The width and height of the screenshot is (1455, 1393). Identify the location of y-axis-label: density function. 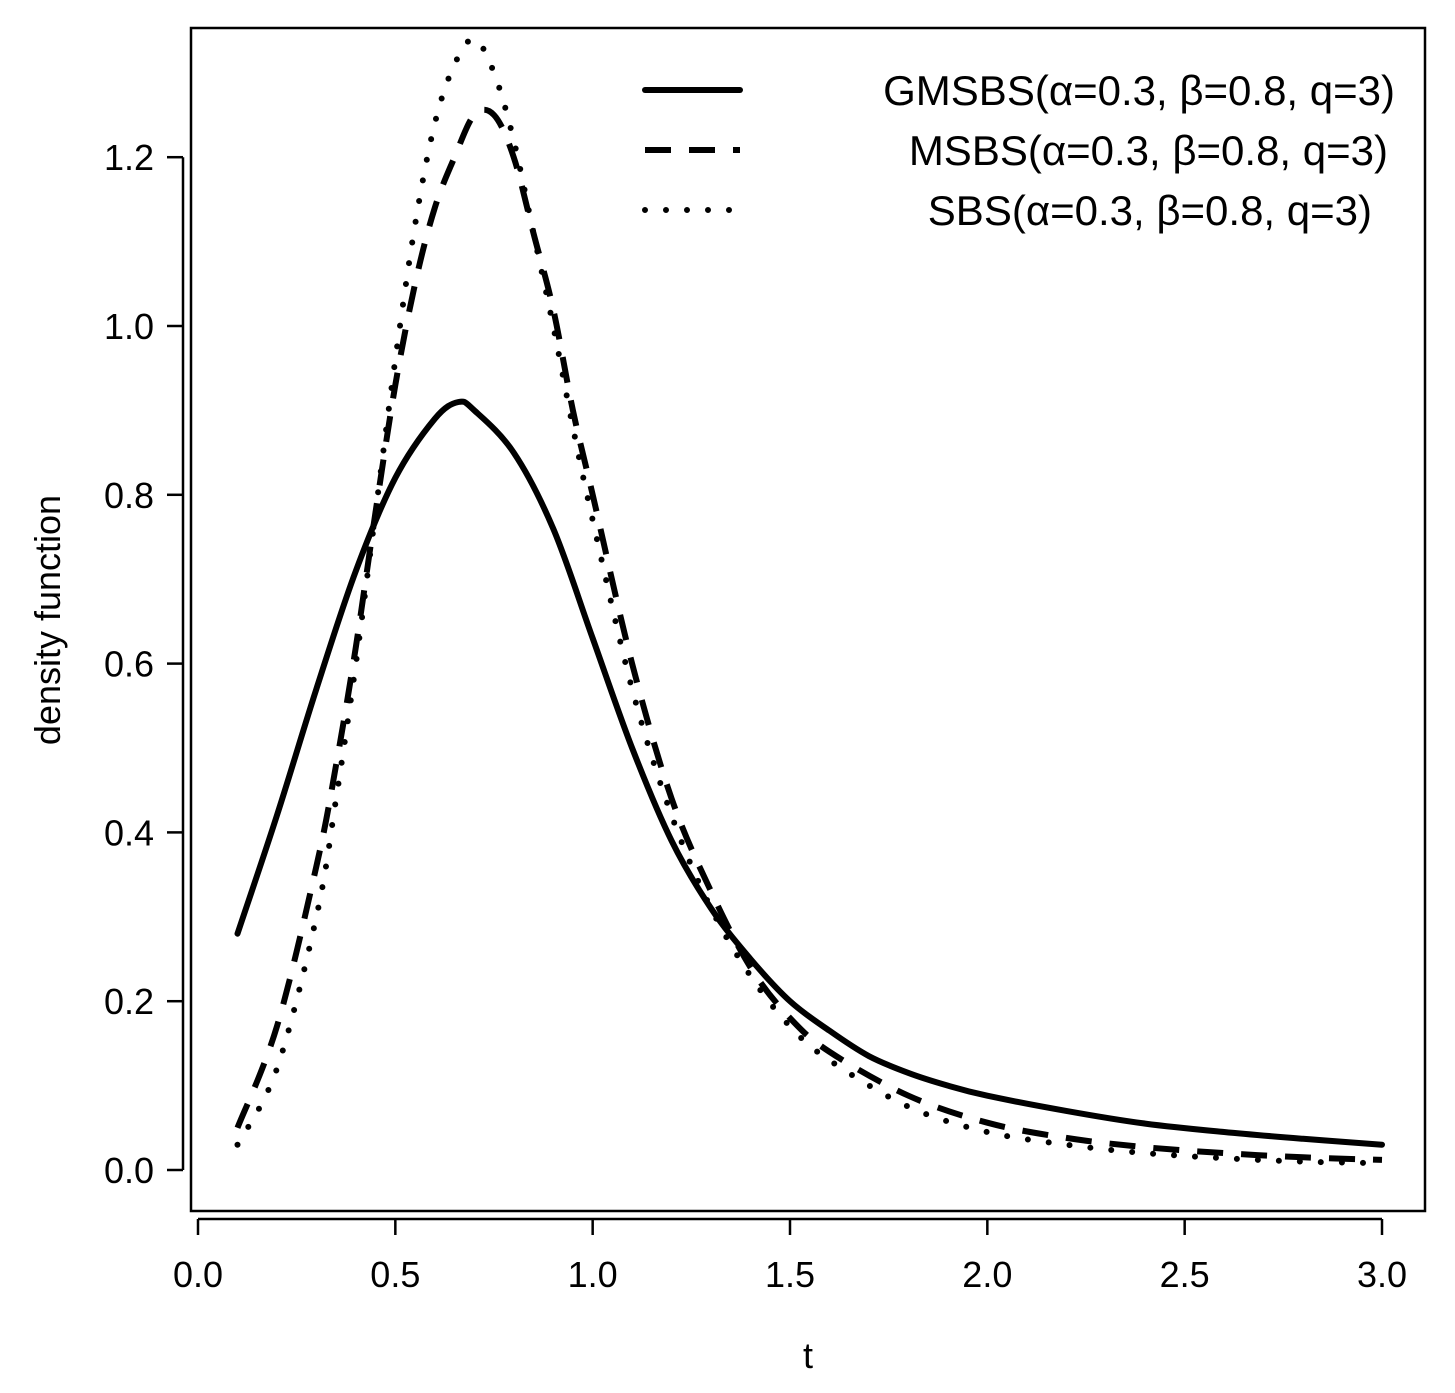
(47, 620).